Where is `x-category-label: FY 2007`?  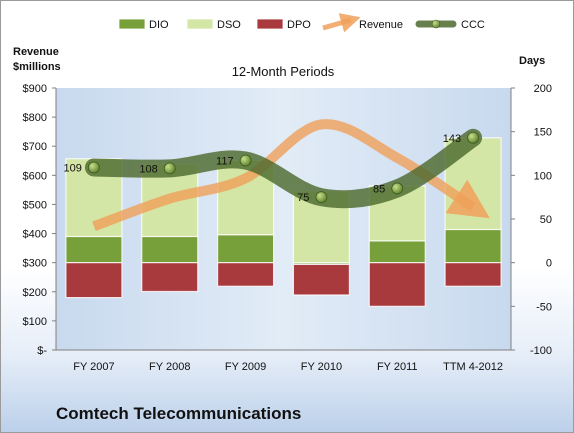 x-category-label: FY 2007 is located at coordinates (93, 367).